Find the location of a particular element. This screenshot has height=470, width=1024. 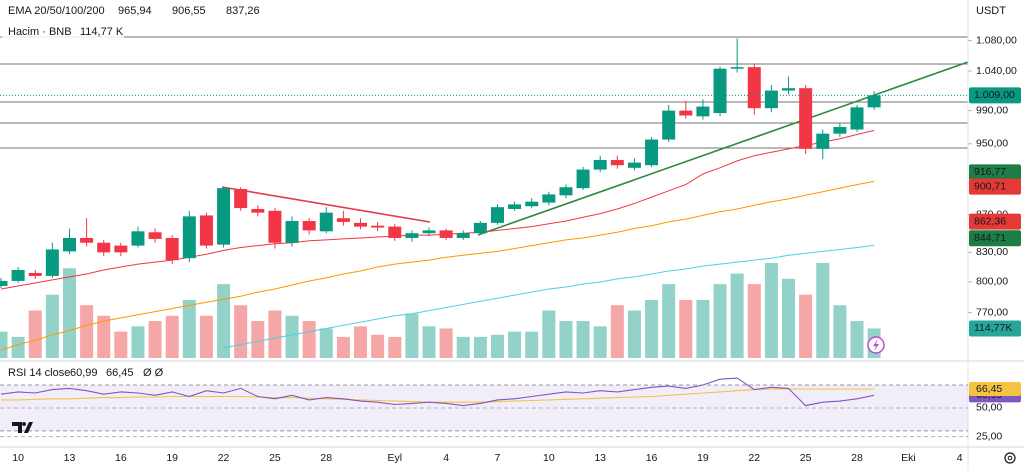

rsi-ma-value: 66,45 is located at coordinates (120, 373).